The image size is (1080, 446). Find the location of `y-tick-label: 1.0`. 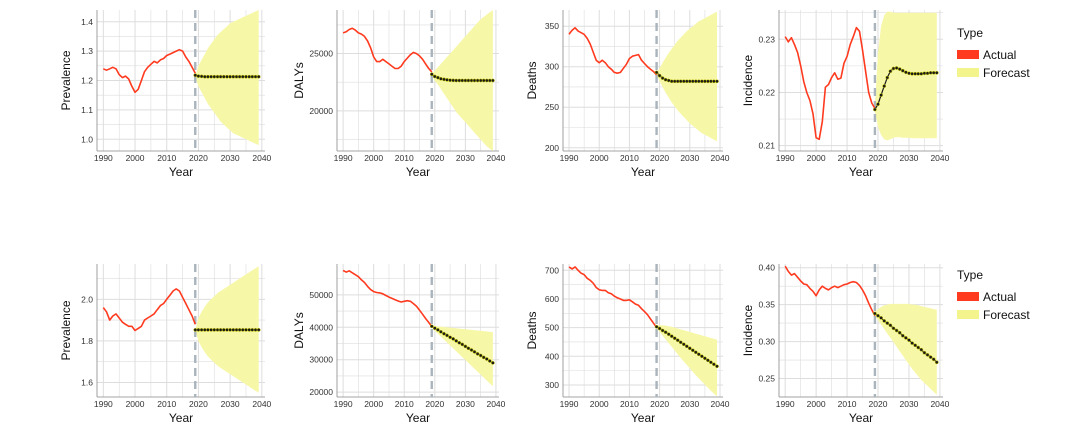

y-tick-label: 1.0 is located at coordinates (87, 139).